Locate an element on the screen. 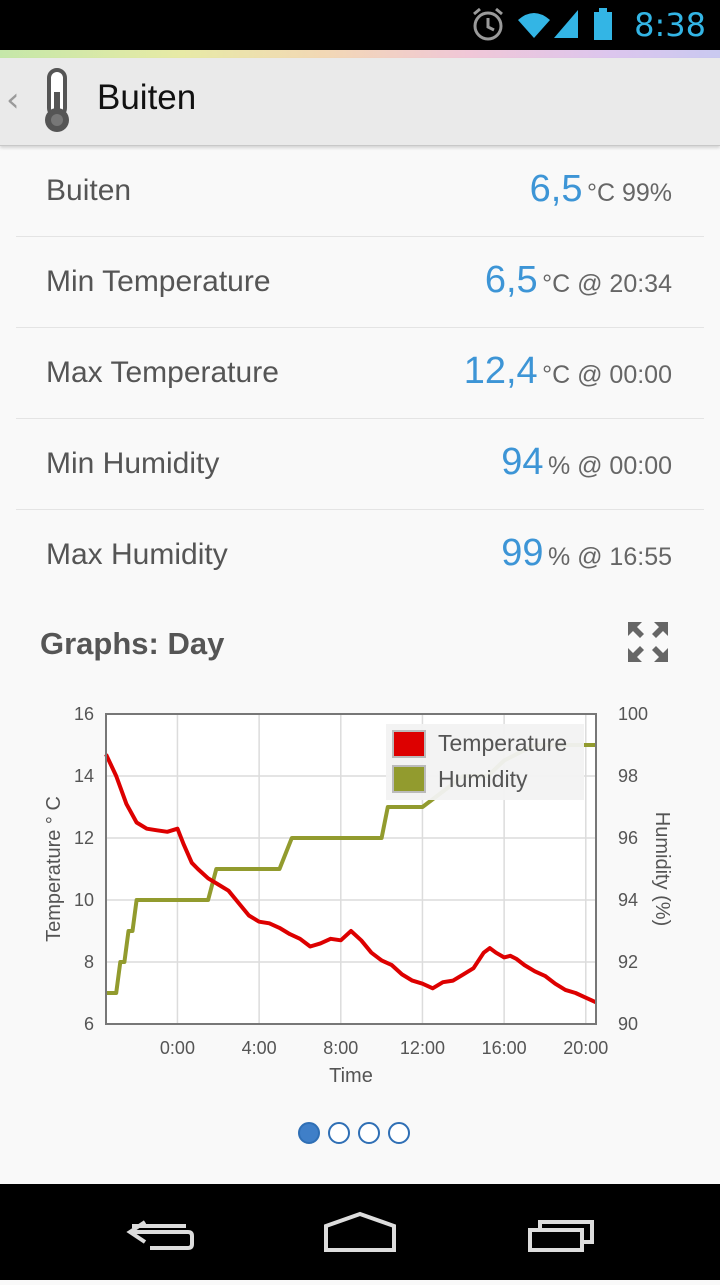  thermometer-icon is located at coordinates (58, 101).